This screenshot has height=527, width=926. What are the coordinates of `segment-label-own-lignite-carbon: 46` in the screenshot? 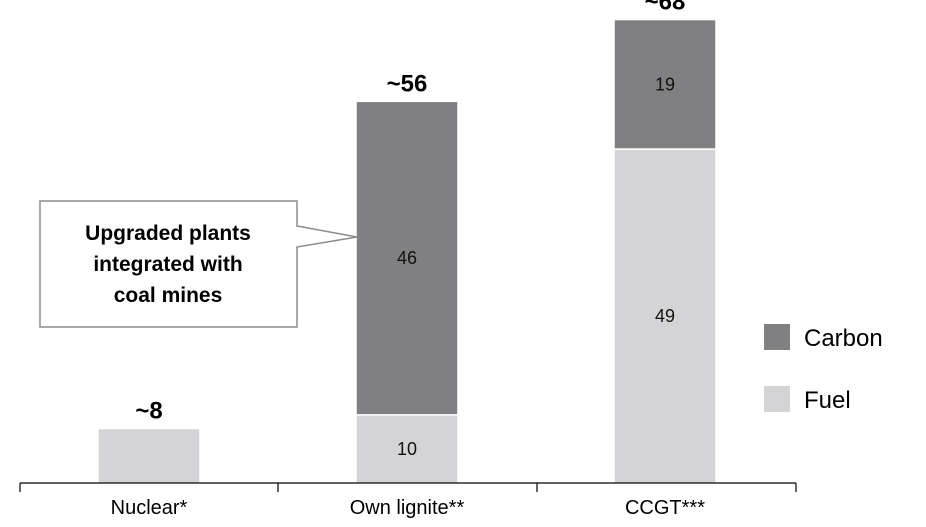 It's located at (407, 258).